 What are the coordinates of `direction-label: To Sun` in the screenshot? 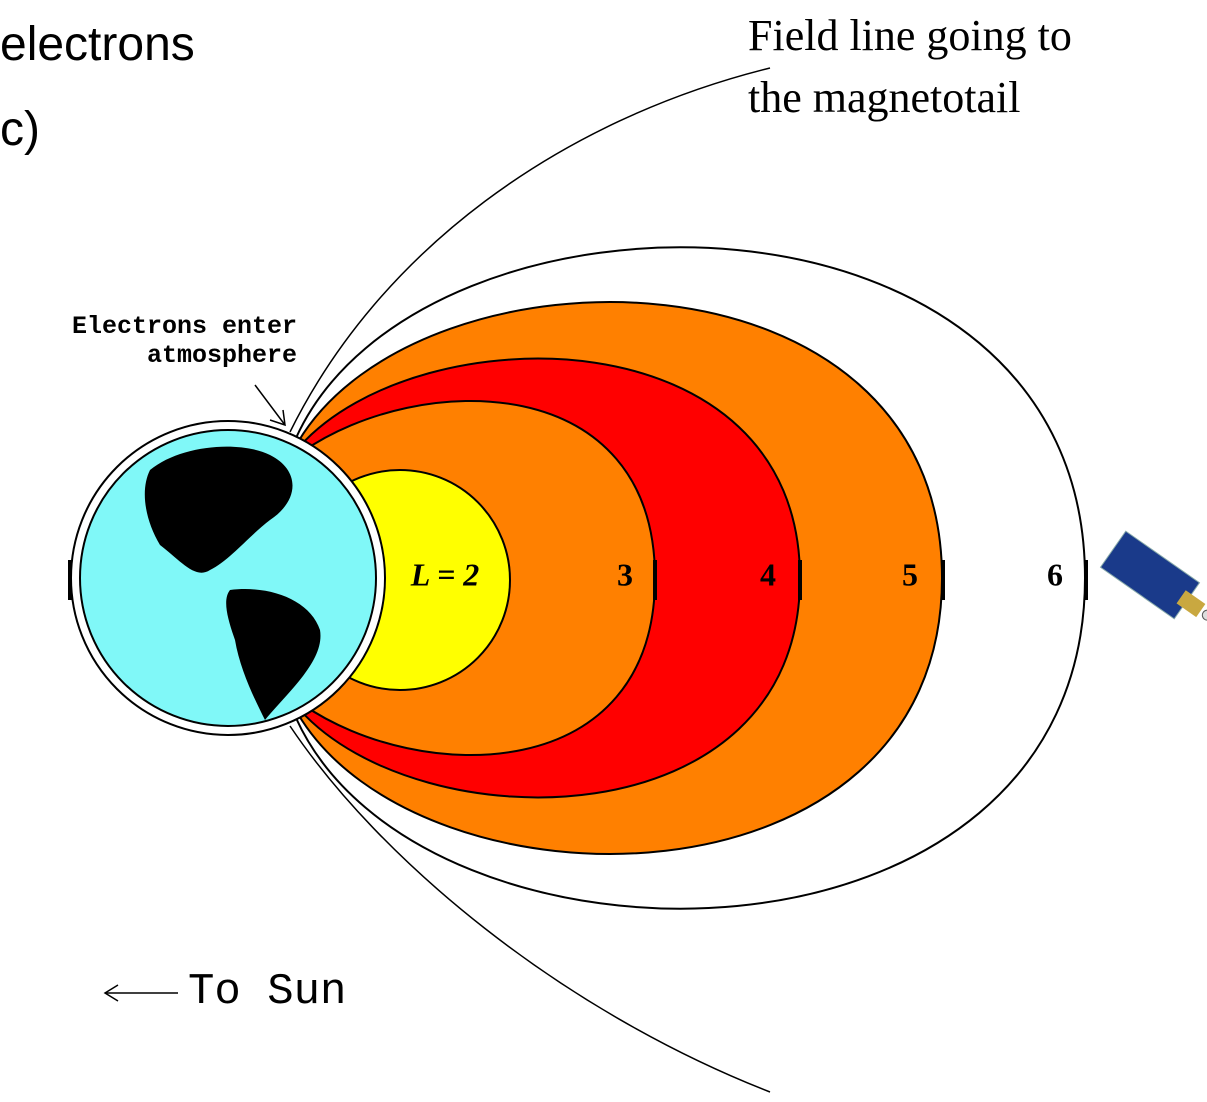 It's located at (267, 992).